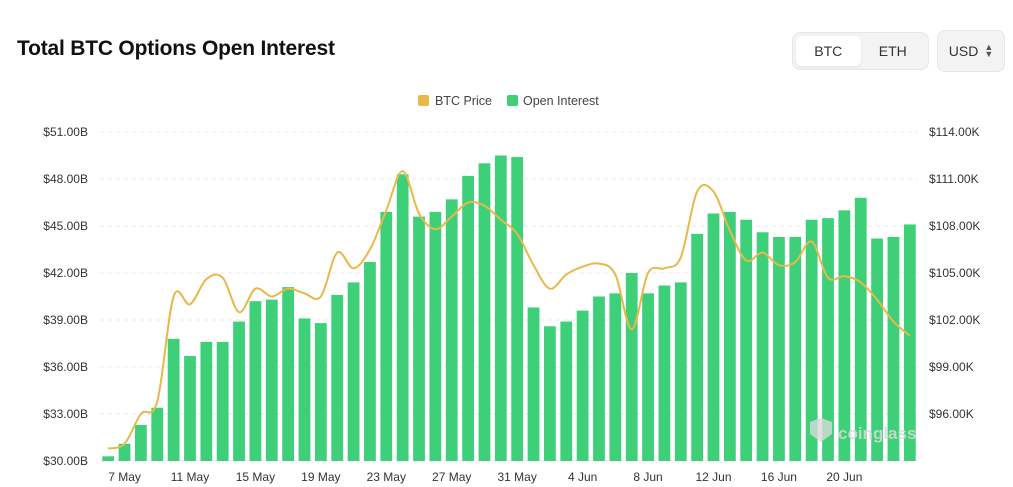  I want to click on x-tick-label: 8 Jun, so click(647, 477).